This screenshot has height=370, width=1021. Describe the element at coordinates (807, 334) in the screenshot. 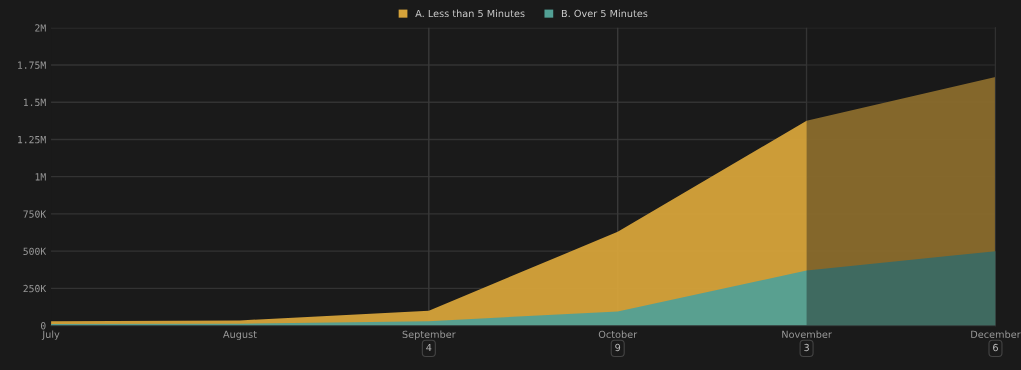

I see `x-tick-label: November` at that location.